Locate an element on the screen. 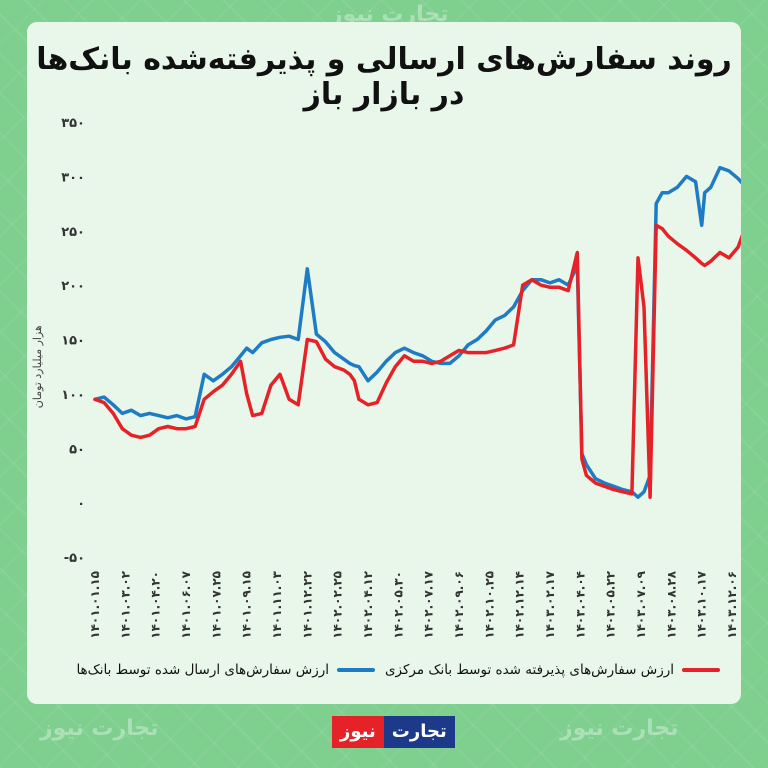 Image resolution: width=768 pixels, height=768 pixels. x-tick-label: ۱۴۰۳.۰۸.۲۸ is located at coordinates (671, 604).